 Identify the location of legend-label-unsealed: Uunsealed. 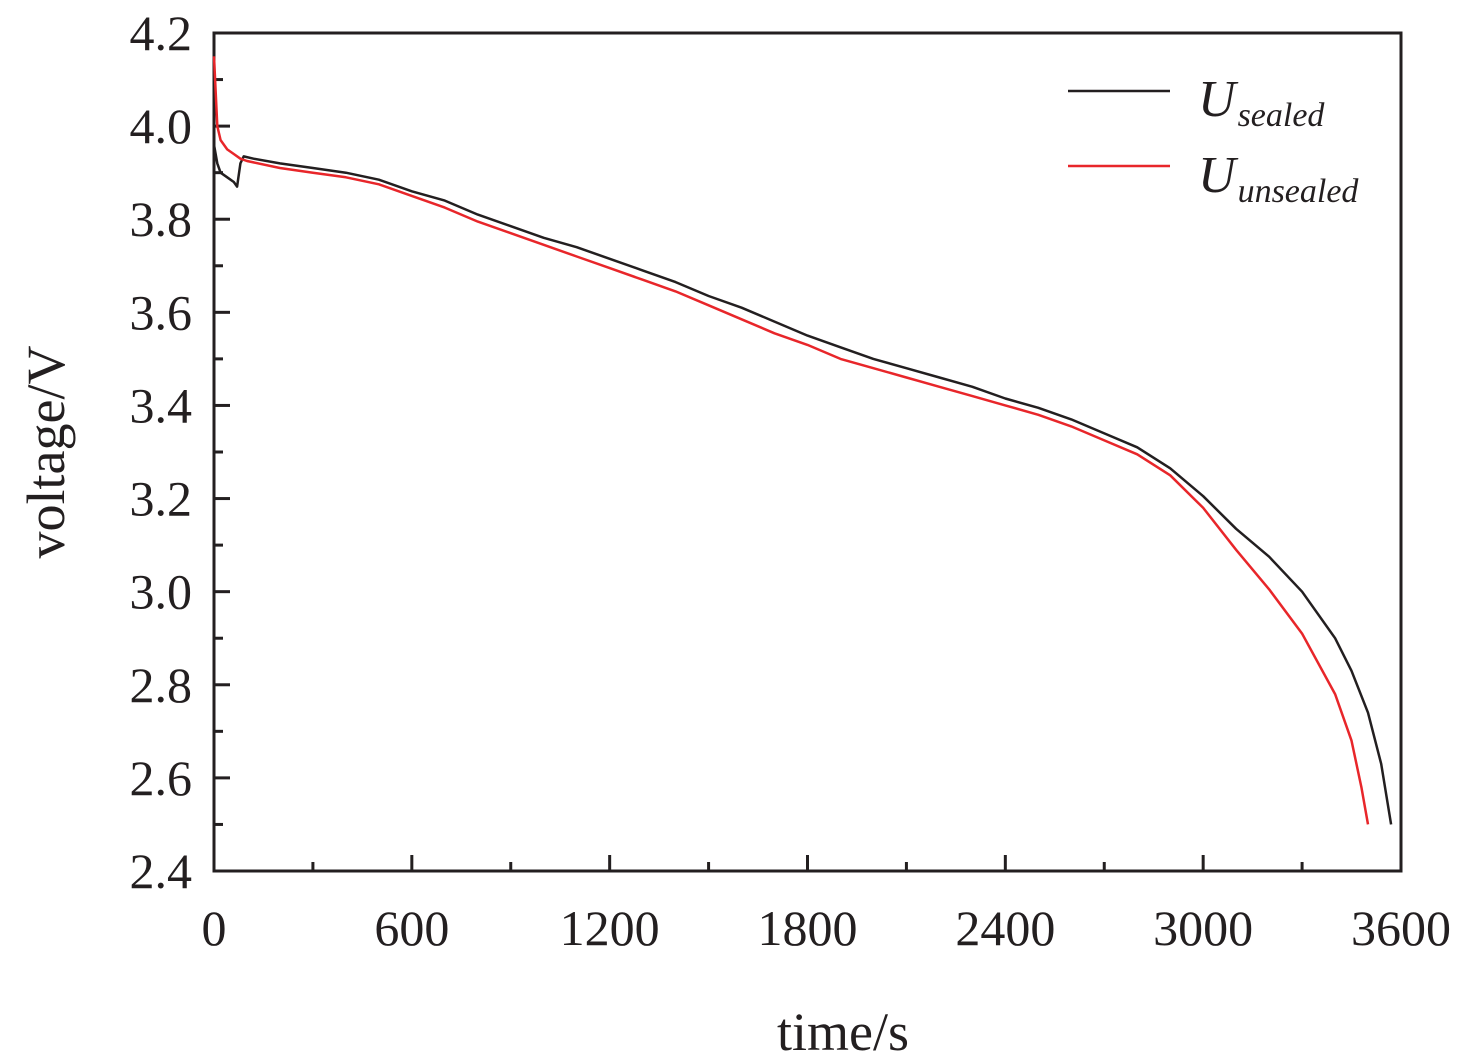
(1278, 178).